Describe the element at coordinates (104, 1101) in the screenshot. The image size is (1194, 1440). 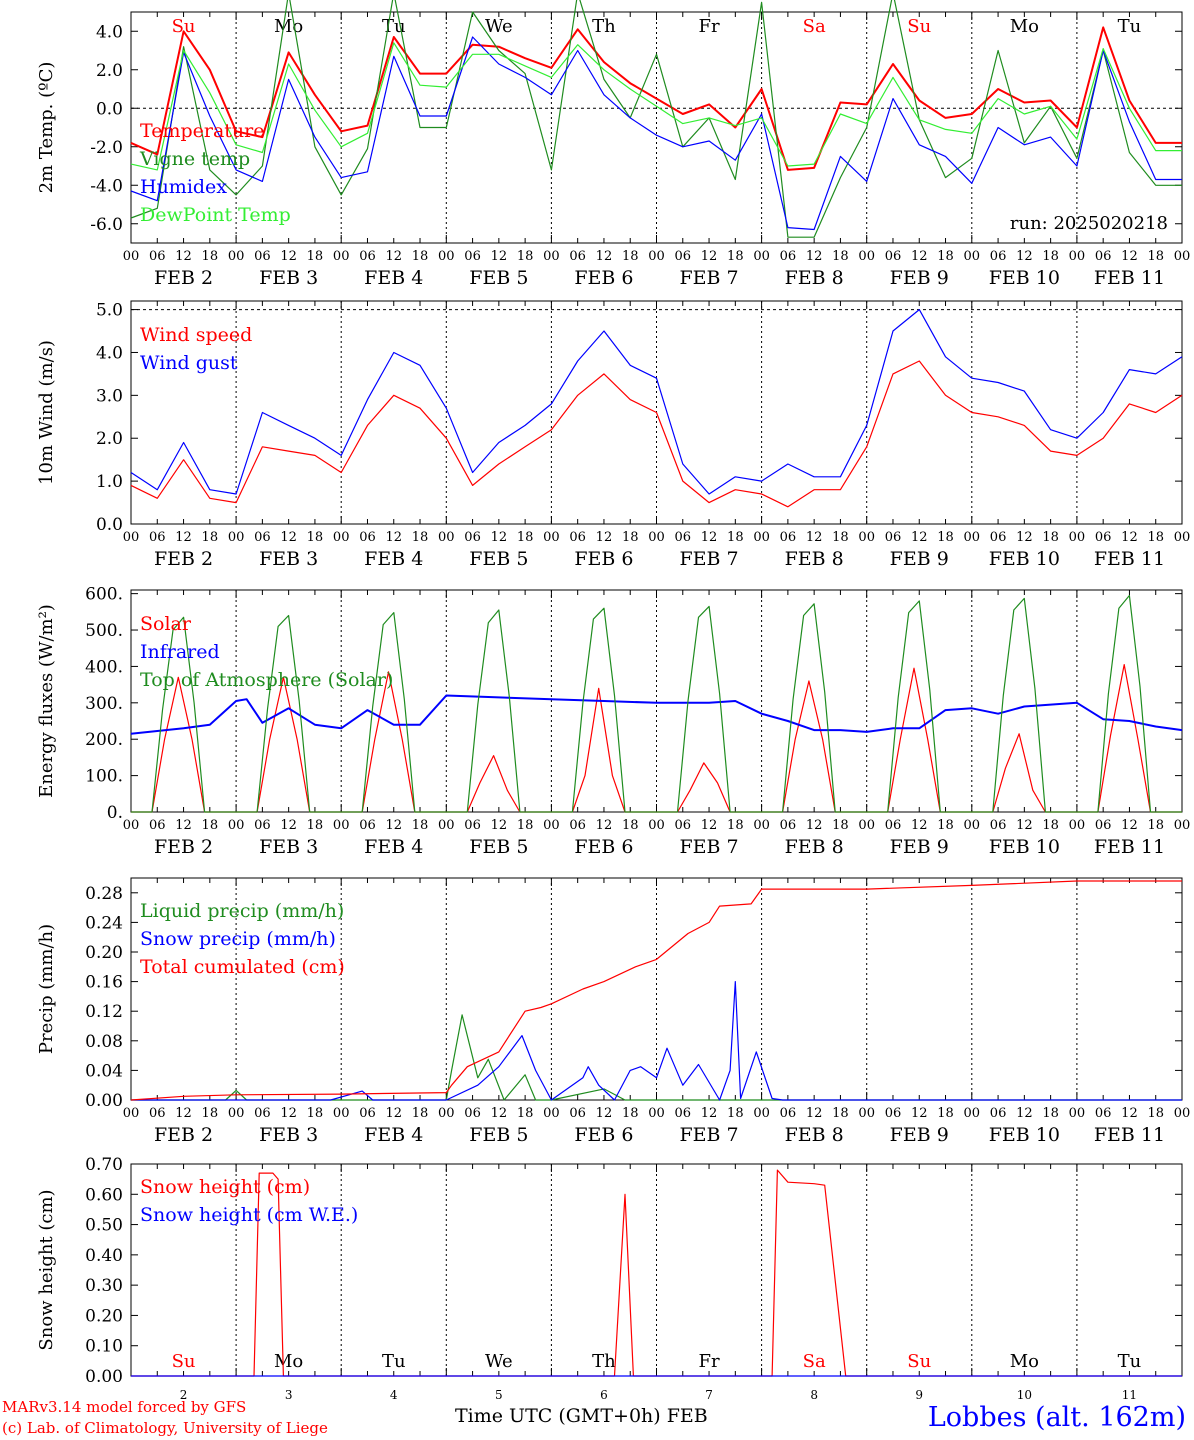
I see `y-tick-label: 0.00` at that location.